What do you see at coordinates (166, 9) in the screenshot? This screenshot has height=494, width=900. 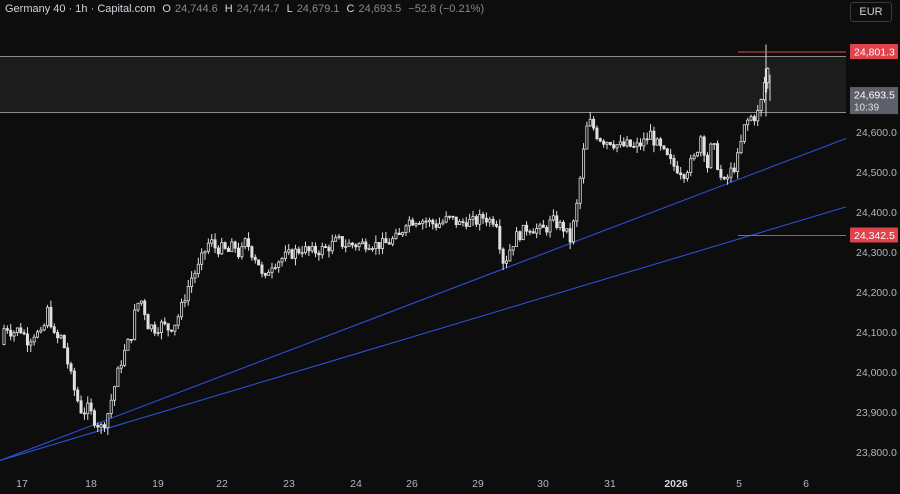 I see `open-label: O` at bounding box center [166, 9].